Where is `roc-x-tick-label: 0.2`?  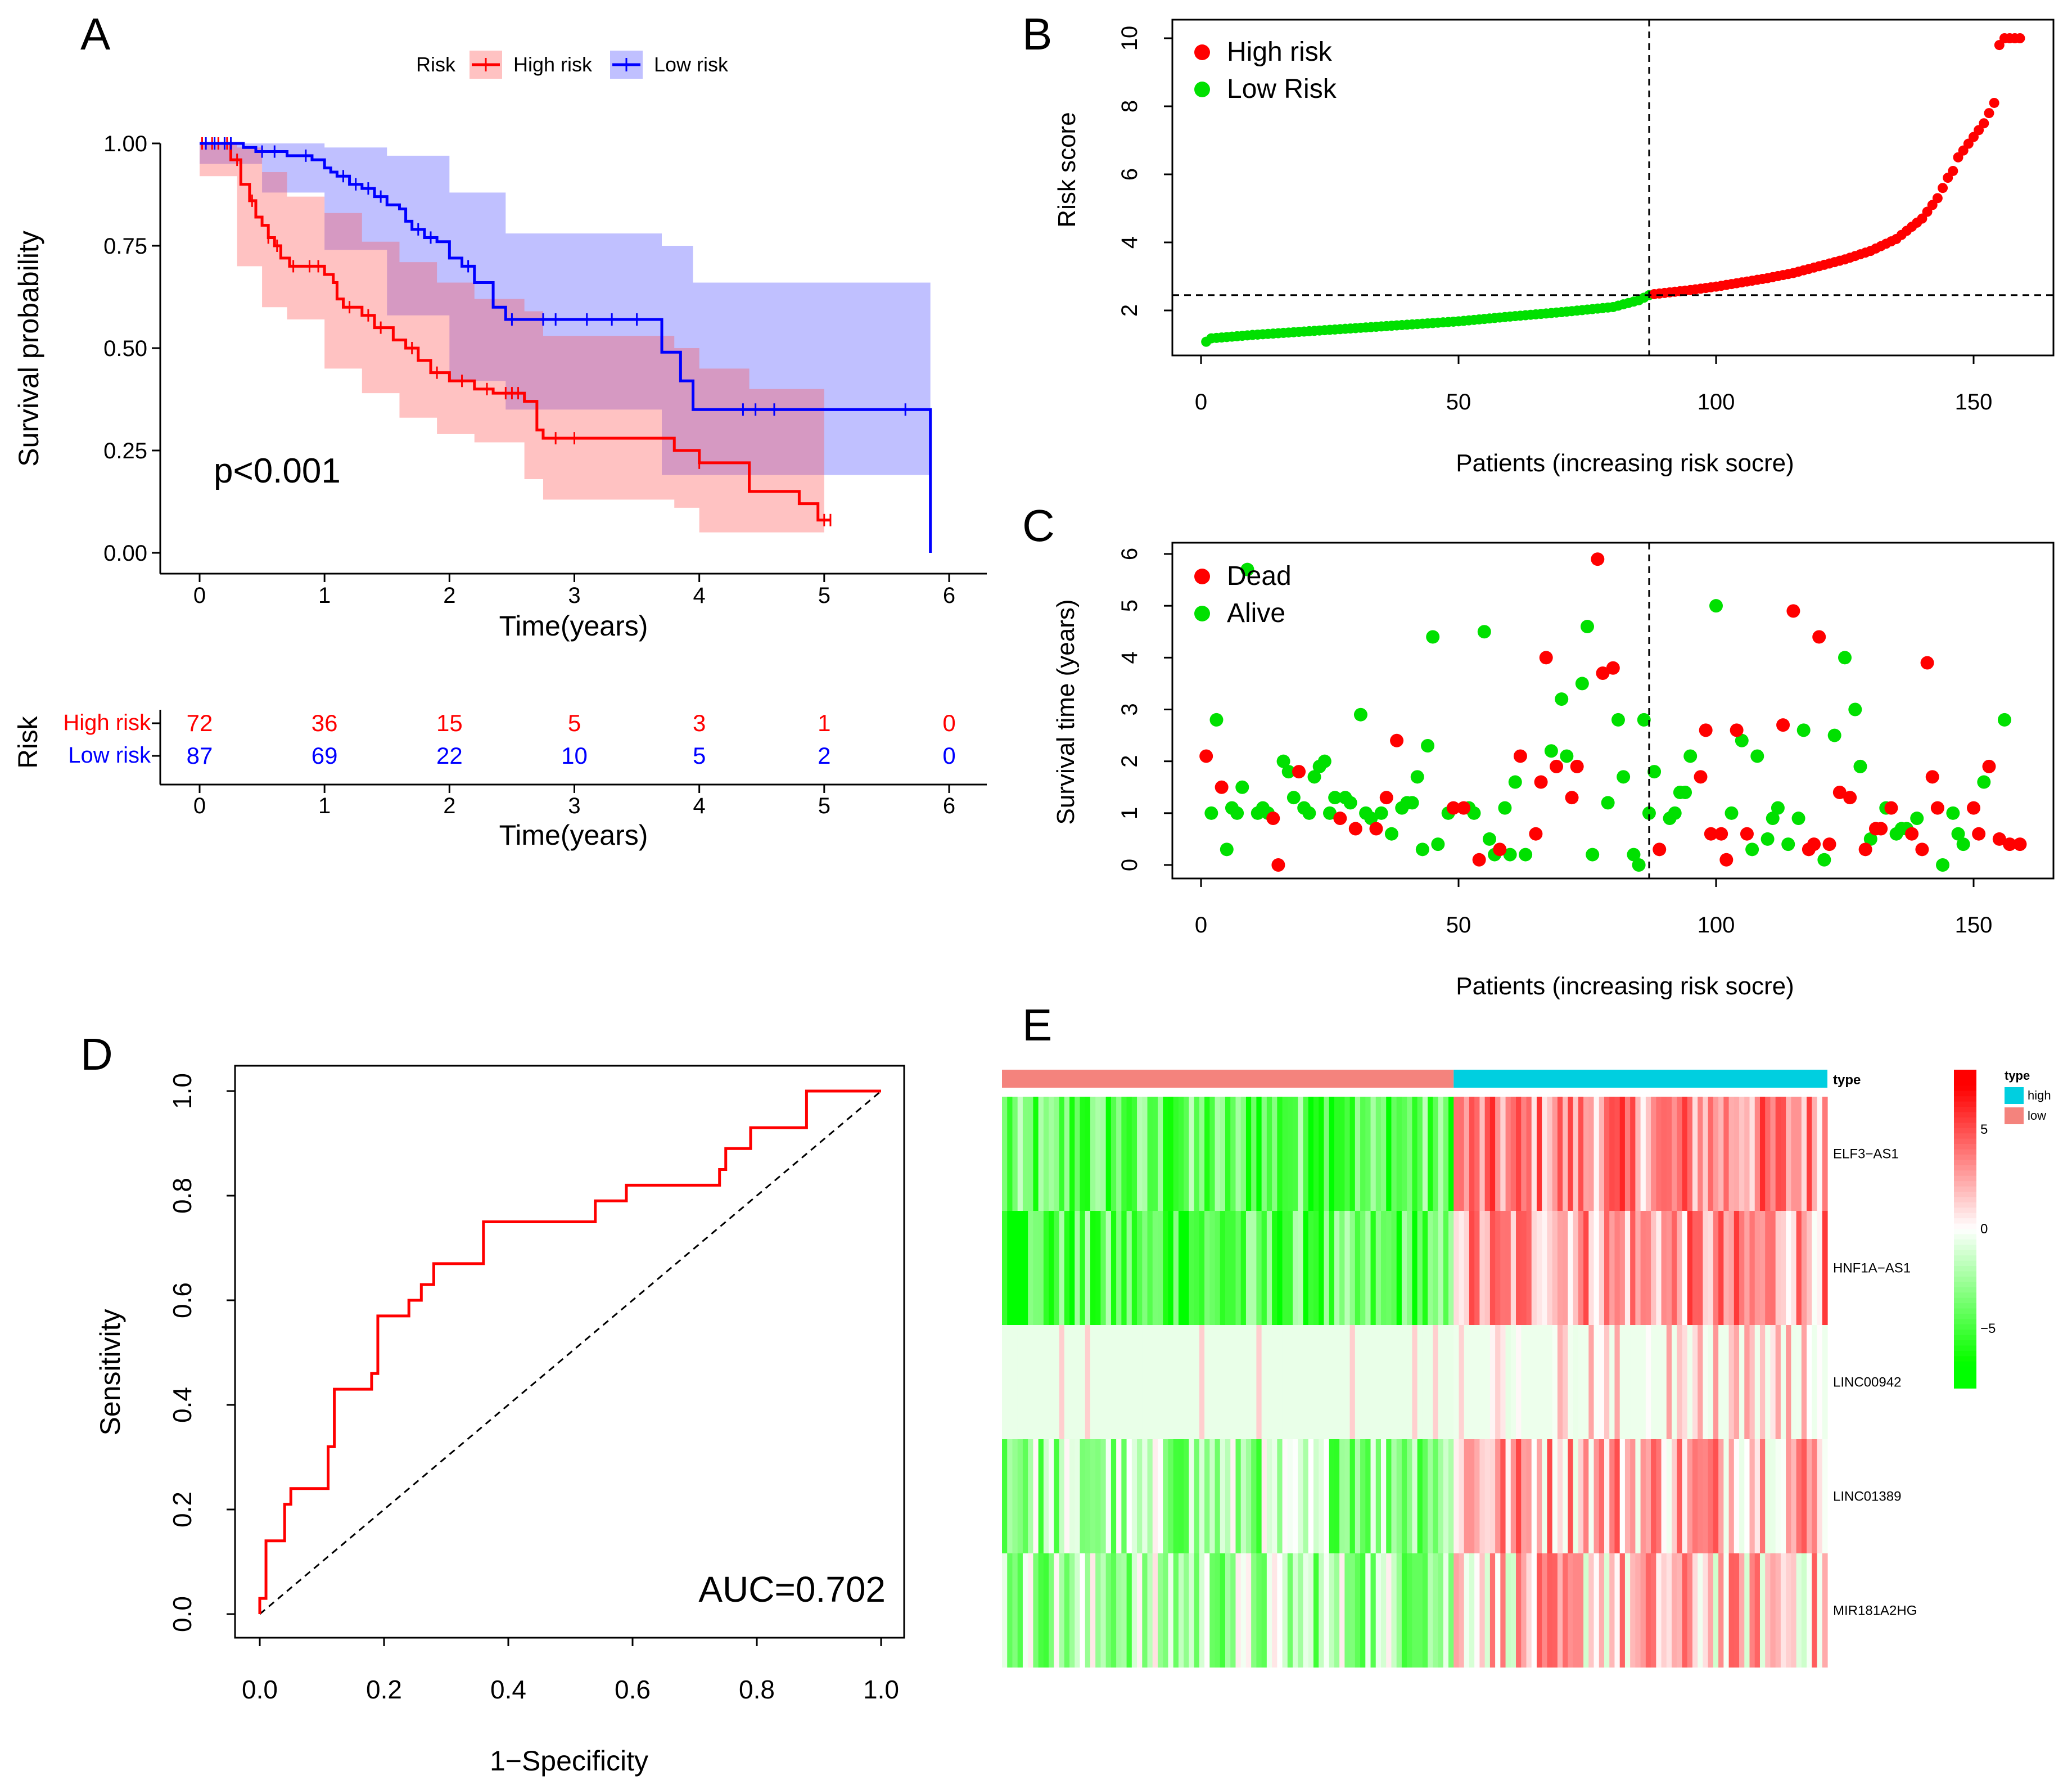
roc-x-tick-label: 0.2 is located at coordinates (384, 1690).